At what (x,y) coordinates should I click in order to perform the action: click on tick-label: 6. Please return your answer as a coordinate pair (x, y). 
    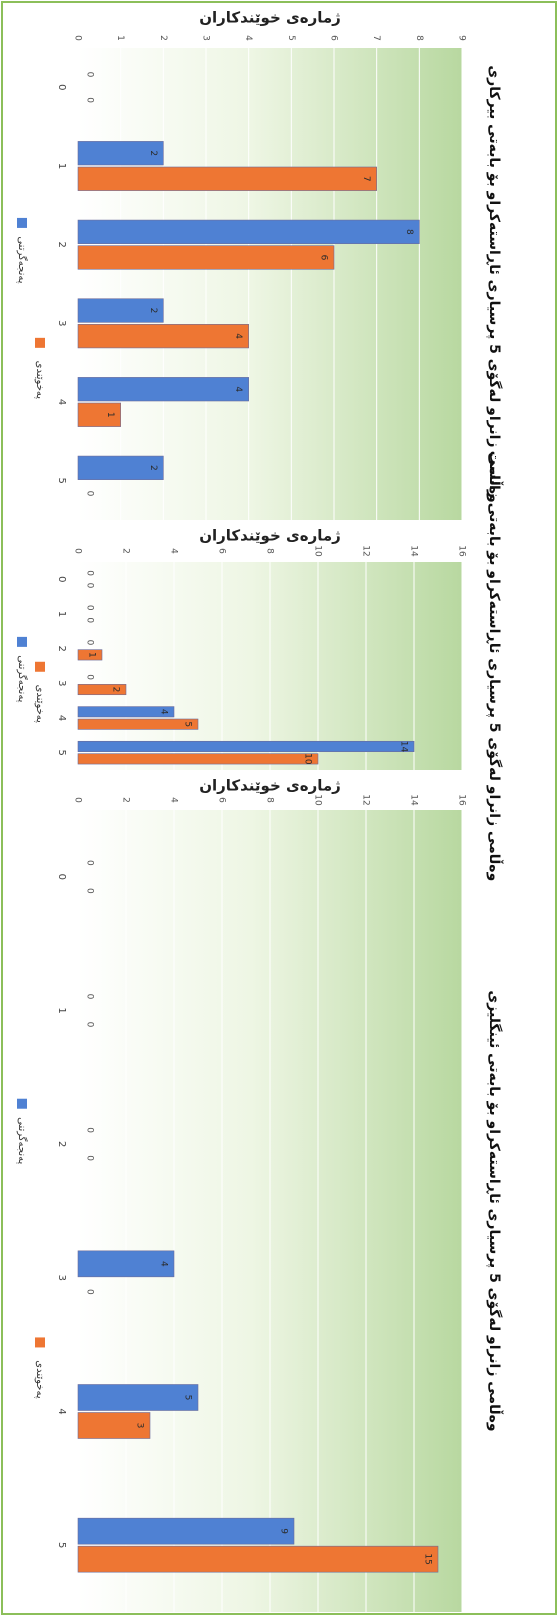
    Looking at the image, I should click on (222, 800).